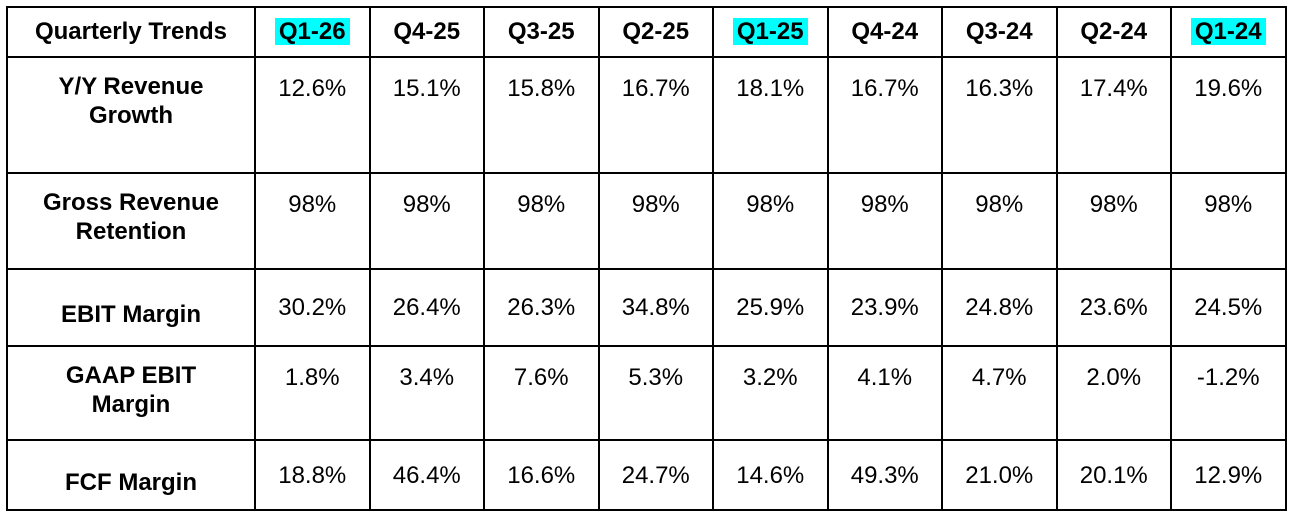  I want to click on table-cell: 18.1%, so click(770, 115).